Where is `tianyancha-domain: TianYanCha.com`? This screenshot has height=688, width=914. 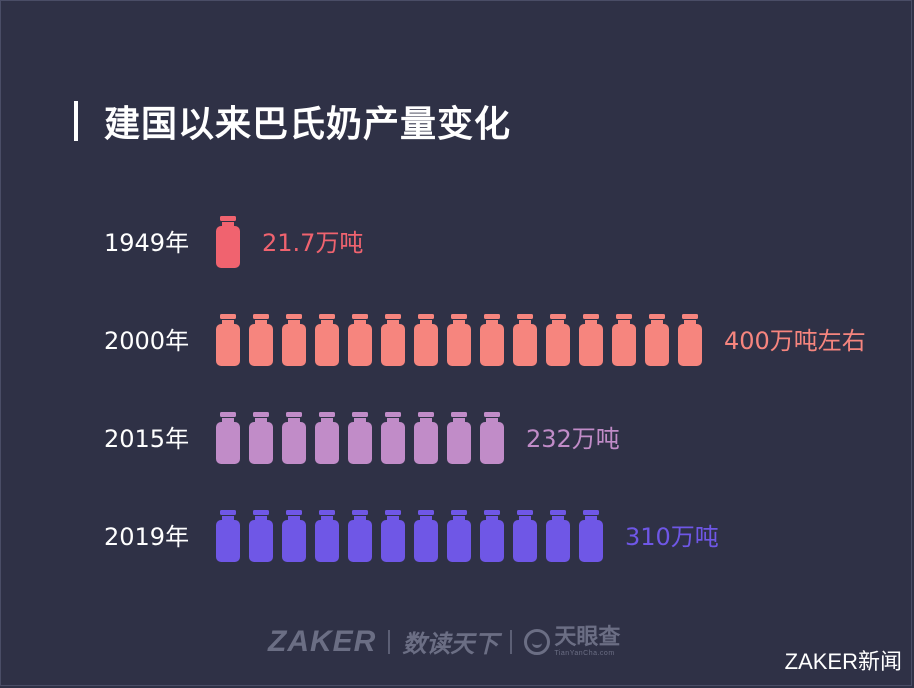 tianyancha-domain: TianYanCha.com is located at coordinates (584, 653).